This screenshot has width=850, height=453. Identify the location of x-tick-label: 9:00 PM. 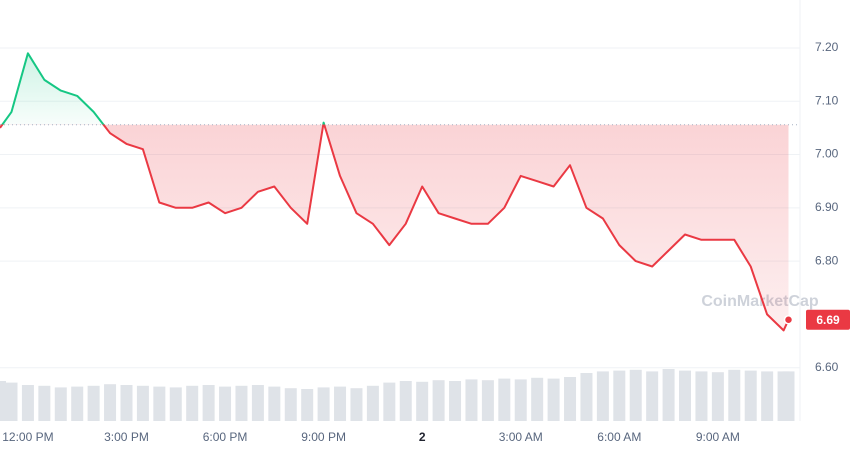
(323, 437).